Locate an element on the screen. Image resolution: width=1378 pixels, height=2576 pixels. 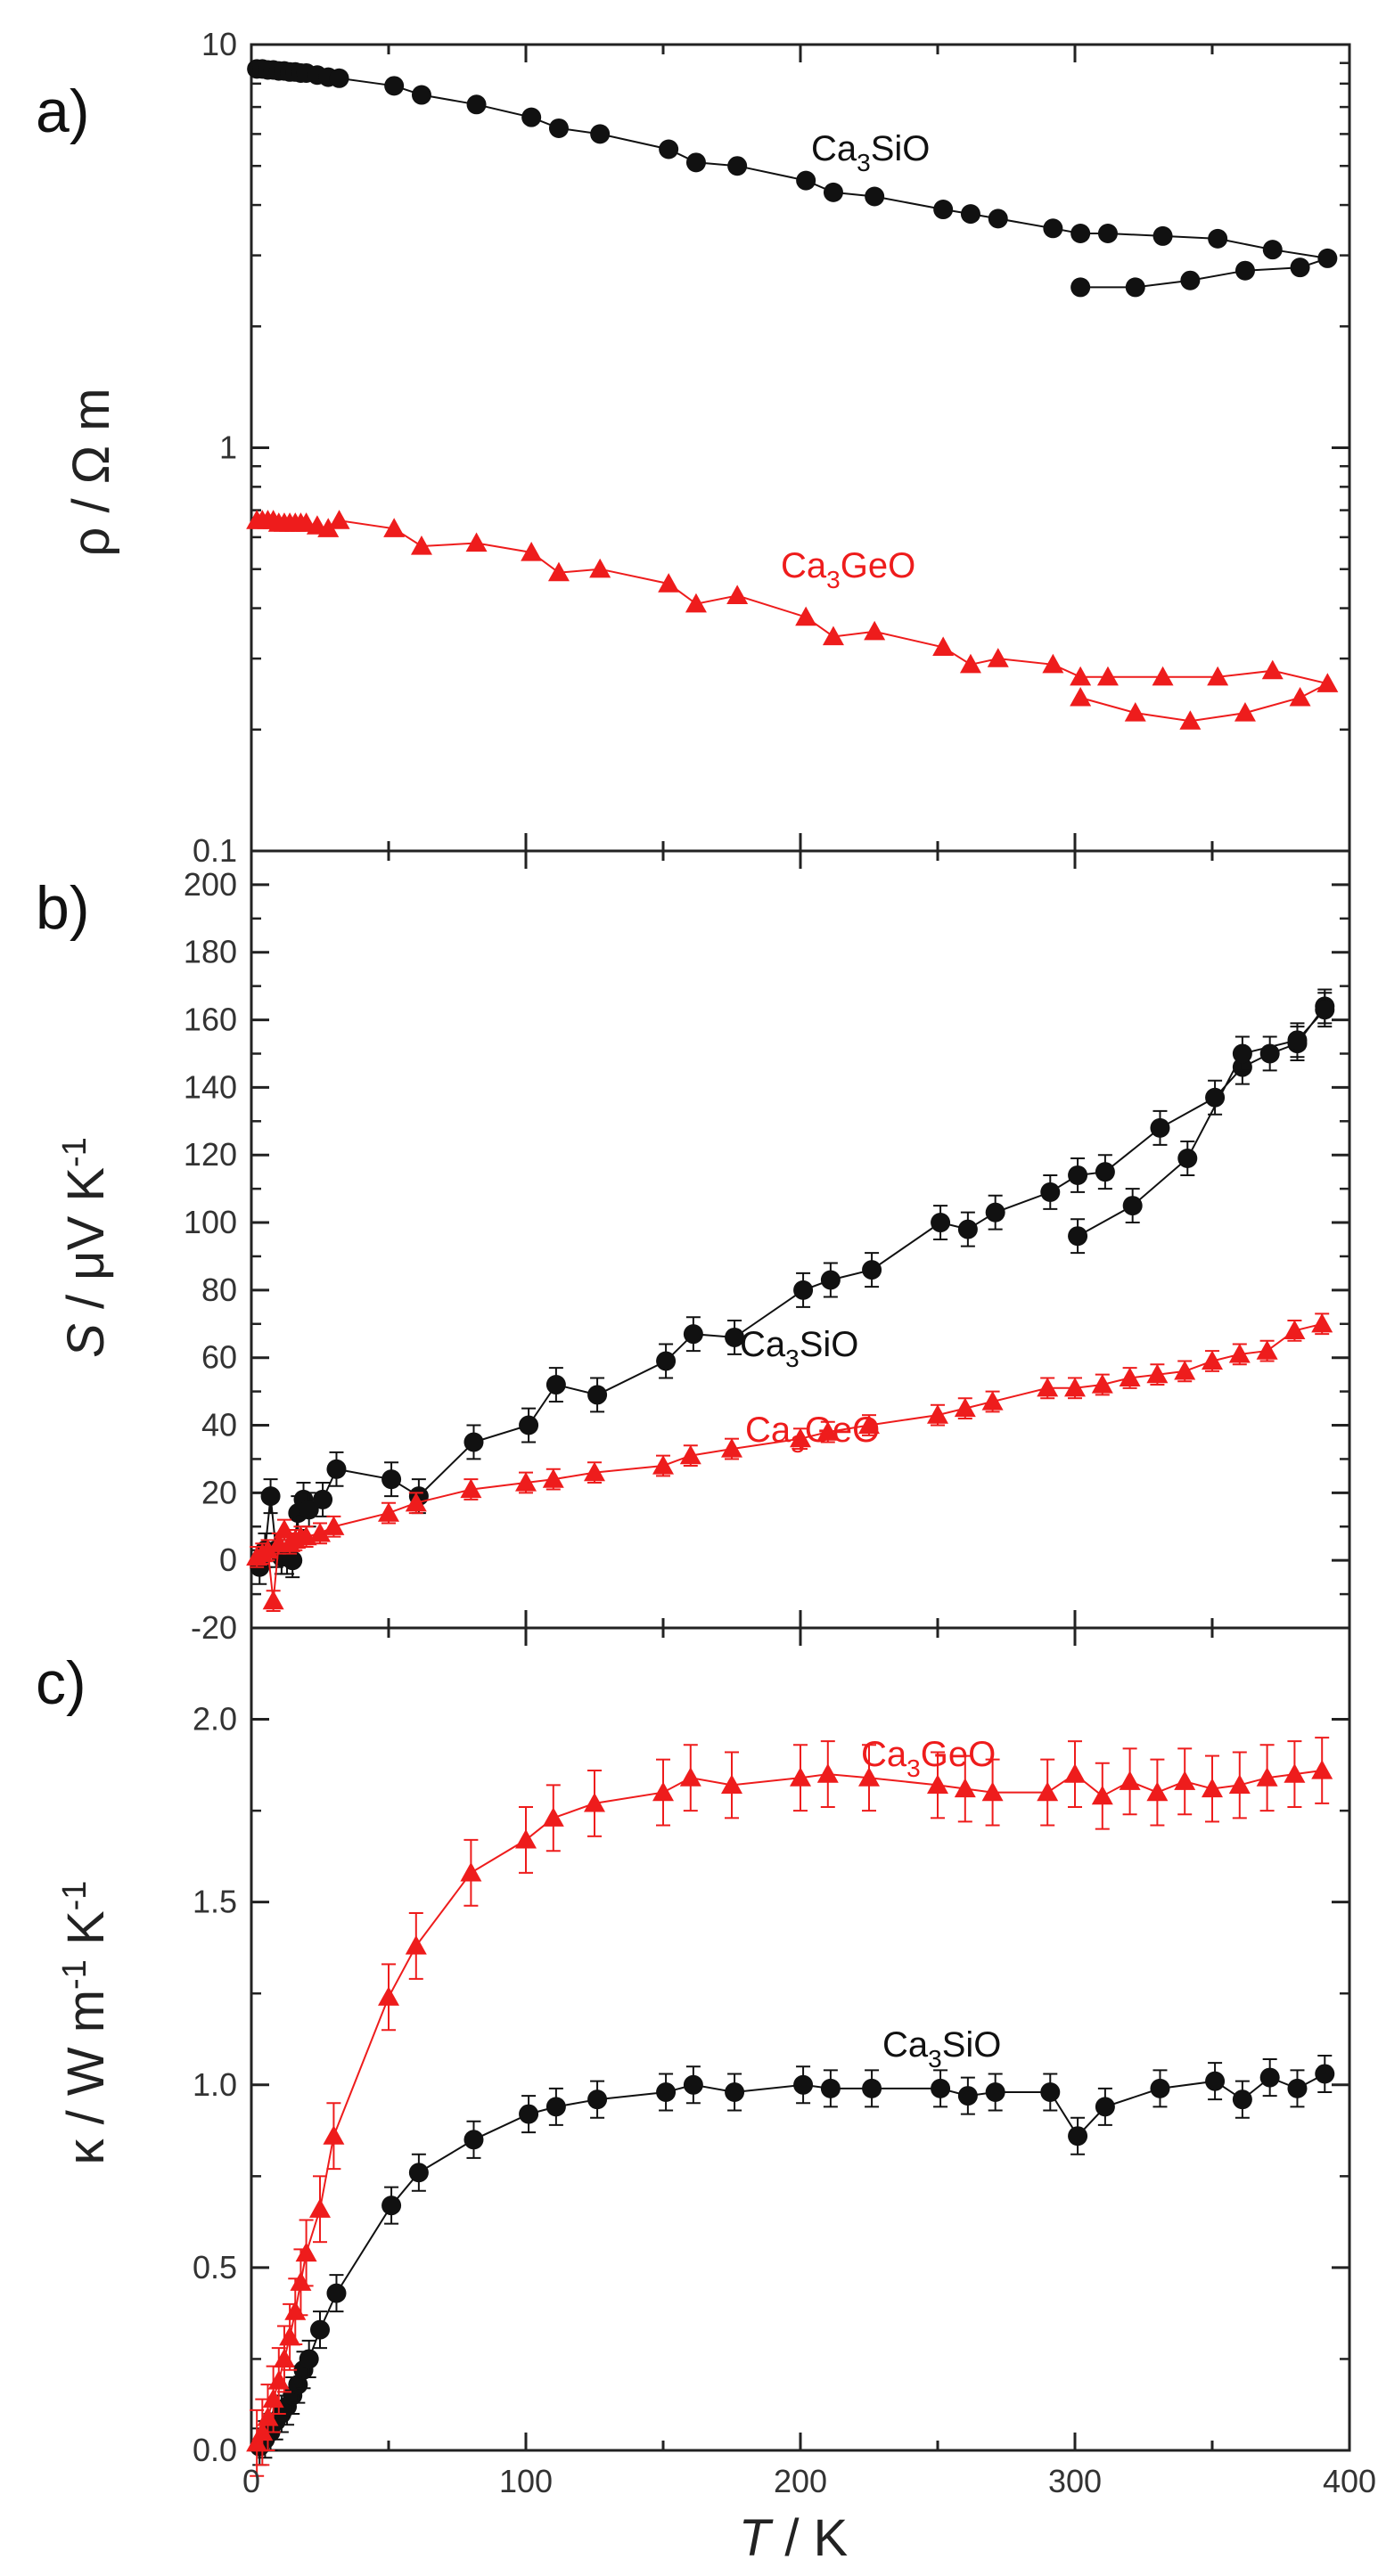
panel-a-ytick-label: 10 is located at coordinates (219, 44).